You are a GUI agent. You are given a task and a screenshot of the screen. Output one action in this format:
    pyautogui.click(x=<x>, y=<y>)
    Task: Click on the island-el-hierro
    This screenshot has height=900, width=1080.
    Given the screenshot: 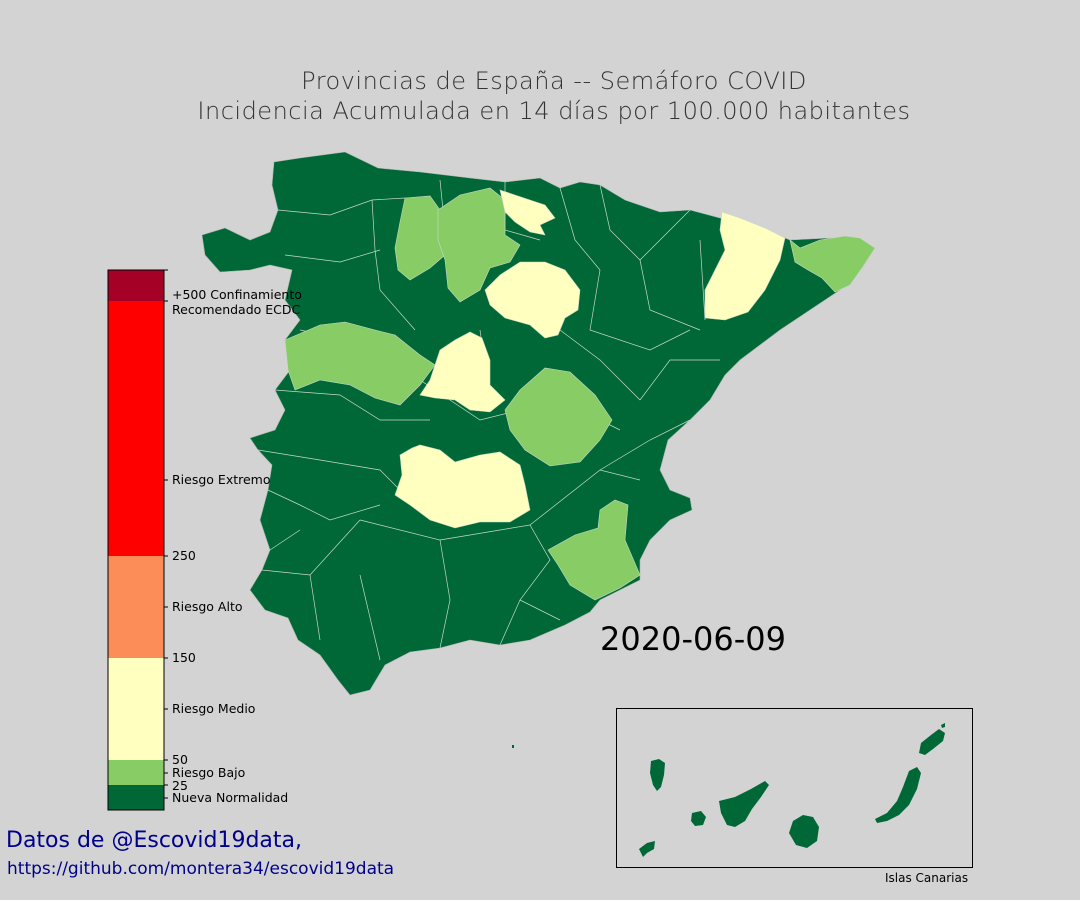 What is the action you would take?
    pyautogui.click(x=647, y=849)
    